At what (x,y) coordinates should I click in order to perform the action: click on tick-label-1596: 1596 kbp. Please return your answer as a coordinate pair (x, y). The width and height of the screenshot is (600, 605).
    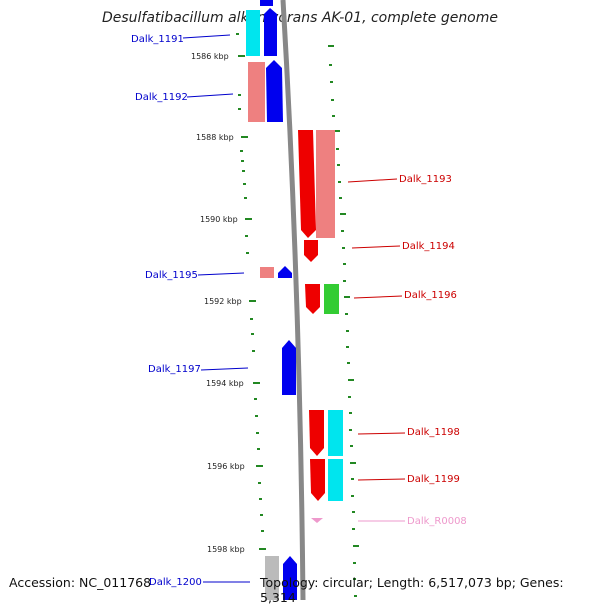
    Looking at the image, I should click on (226, 466).